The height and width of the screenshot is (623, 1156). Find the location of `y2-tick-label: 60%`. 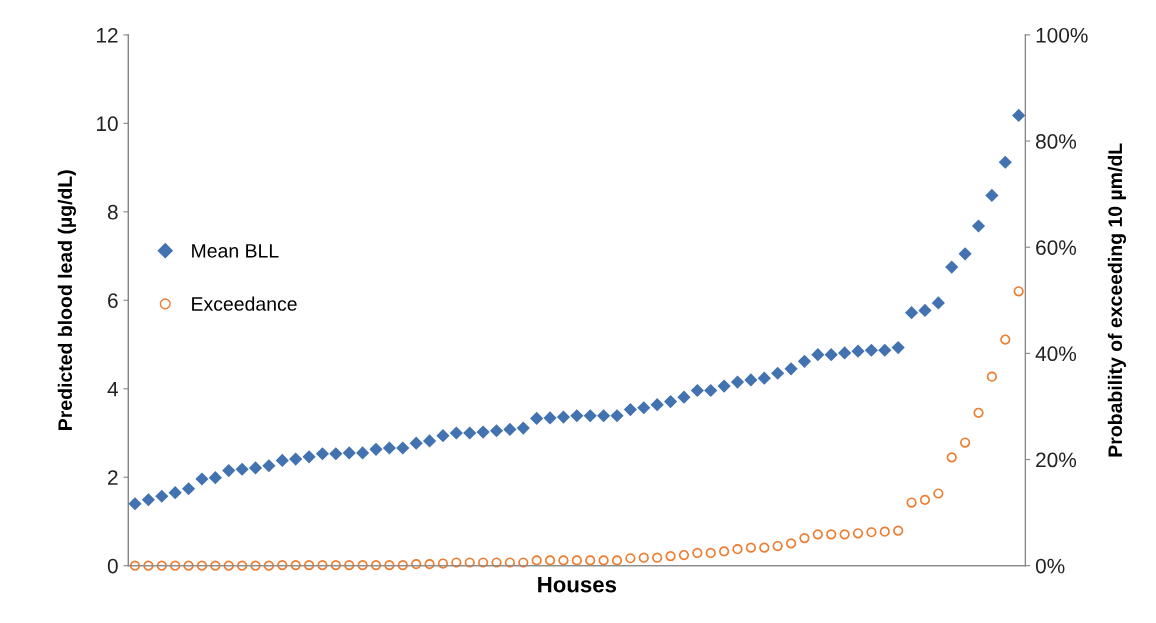

y2-tick-label: 60% is located at coordinates (1056, 247).